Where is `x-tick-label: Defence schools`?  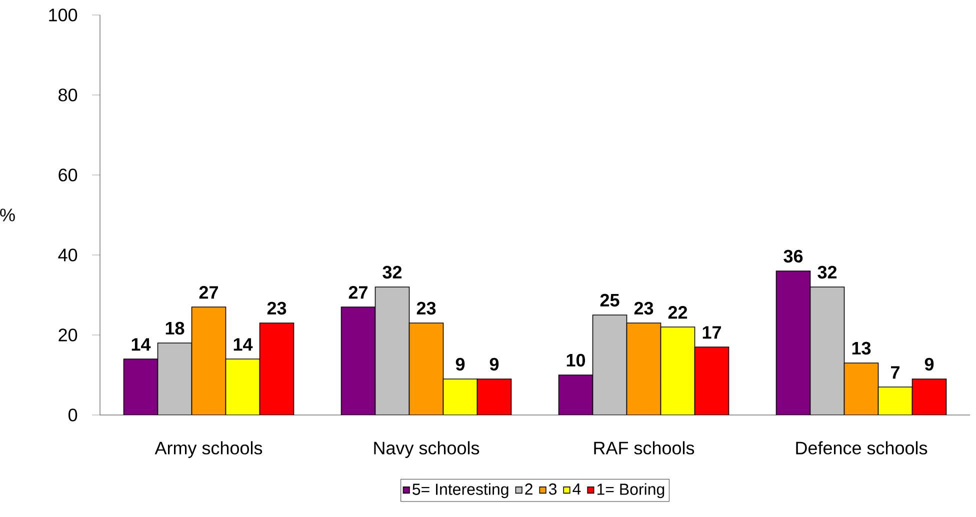 x-tick-label: Defence schools is located at coordinates (862, 447).